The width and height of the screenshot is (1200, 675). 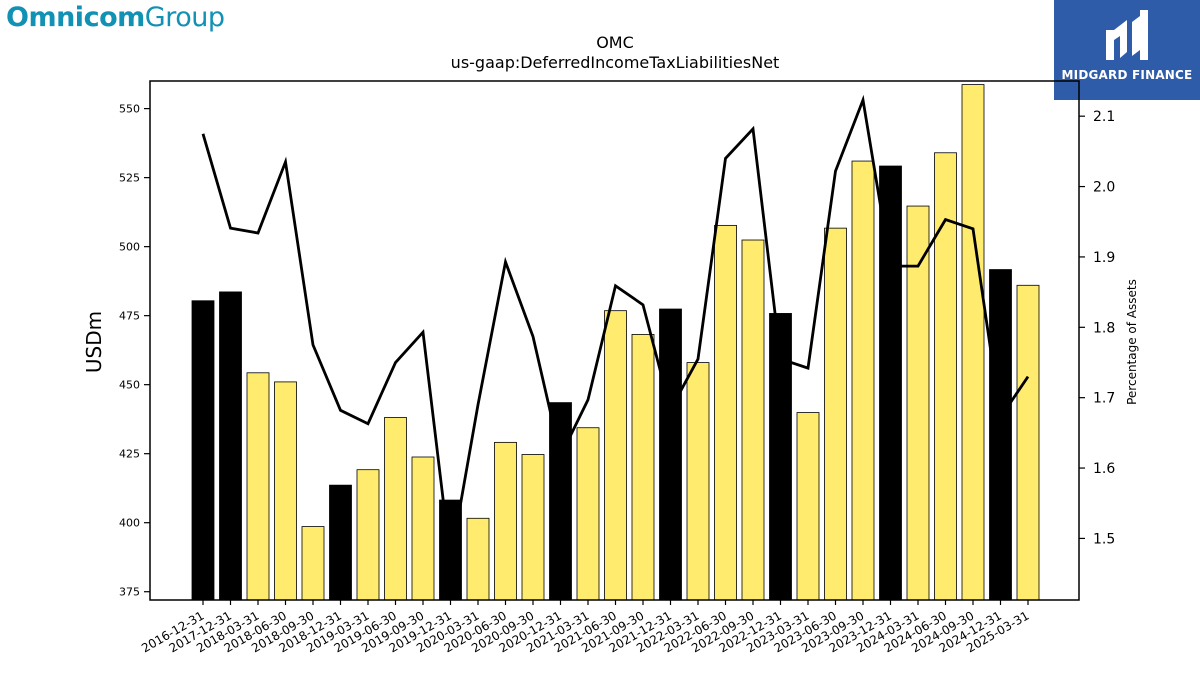 I want to click on y-tick-label-425: 425, so click(x=129, y=454).